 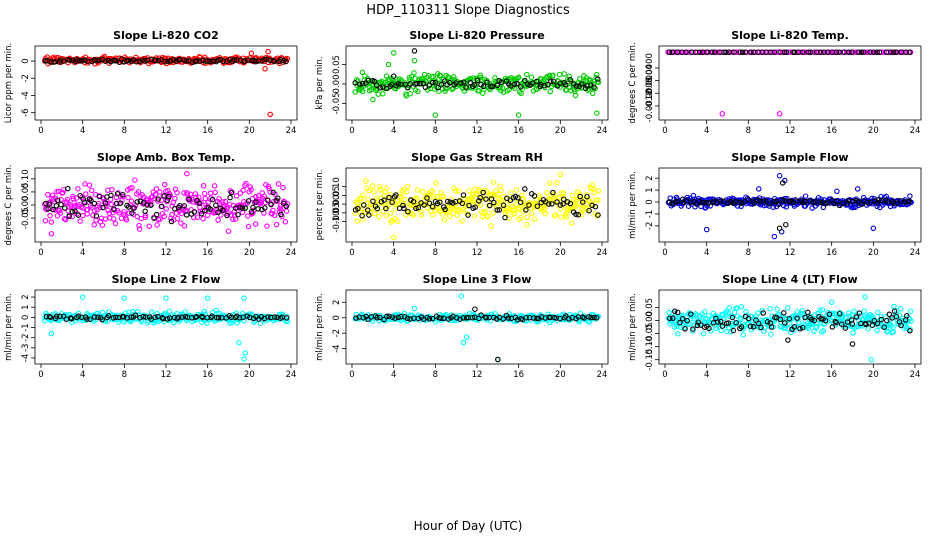 I want to click on x-tick-label: 0, so click(x=40, y=375).